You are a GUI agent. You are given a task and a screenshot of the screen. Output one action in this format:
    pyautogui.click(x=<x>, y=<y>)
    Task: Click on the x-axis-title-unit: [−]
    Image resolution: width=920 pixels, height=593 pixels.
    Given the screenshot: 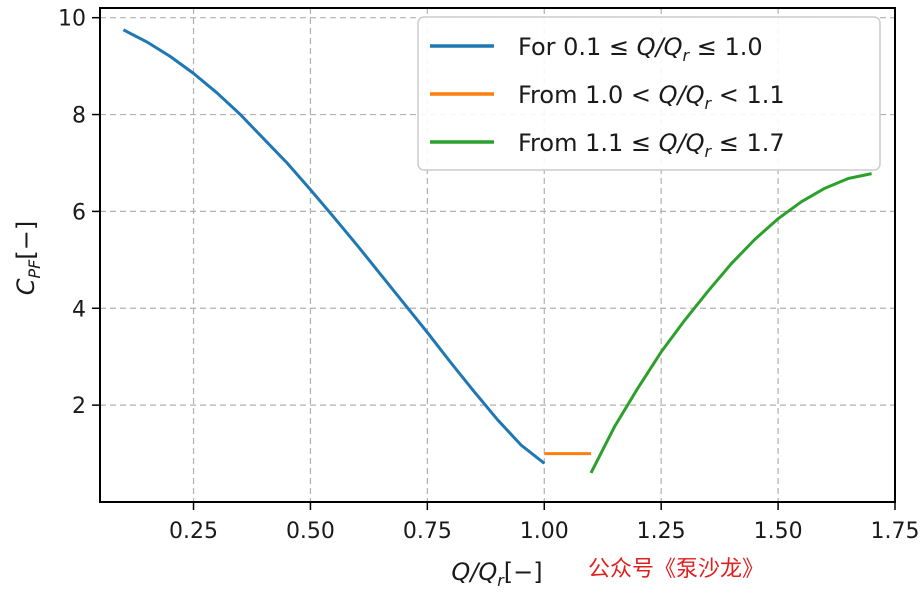 What is the action you would take?
    pyautogui.click(x=523, y=572)
    